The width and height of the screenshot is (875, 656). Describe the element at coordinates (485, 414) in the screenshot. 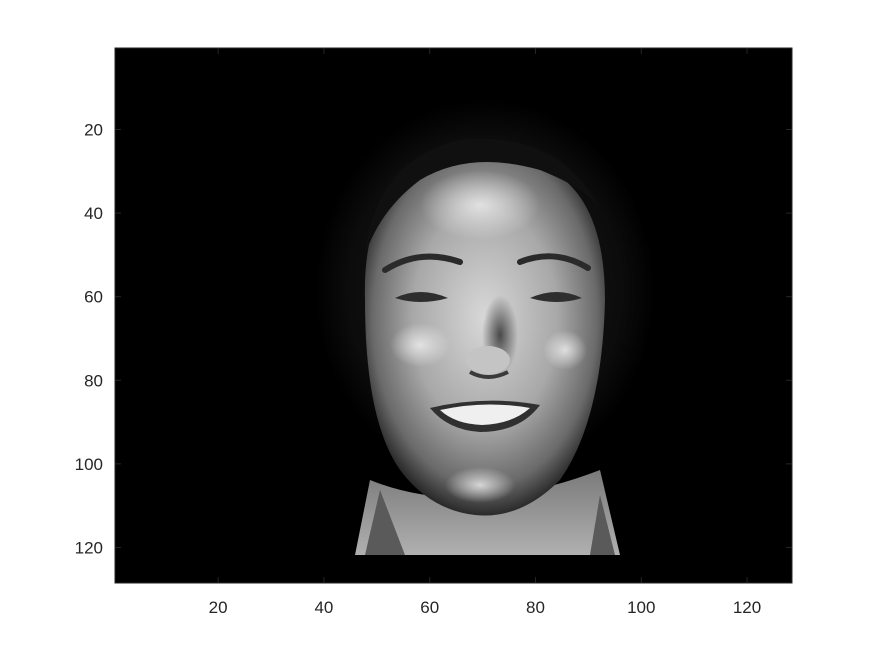

I see `teeth` at that location.